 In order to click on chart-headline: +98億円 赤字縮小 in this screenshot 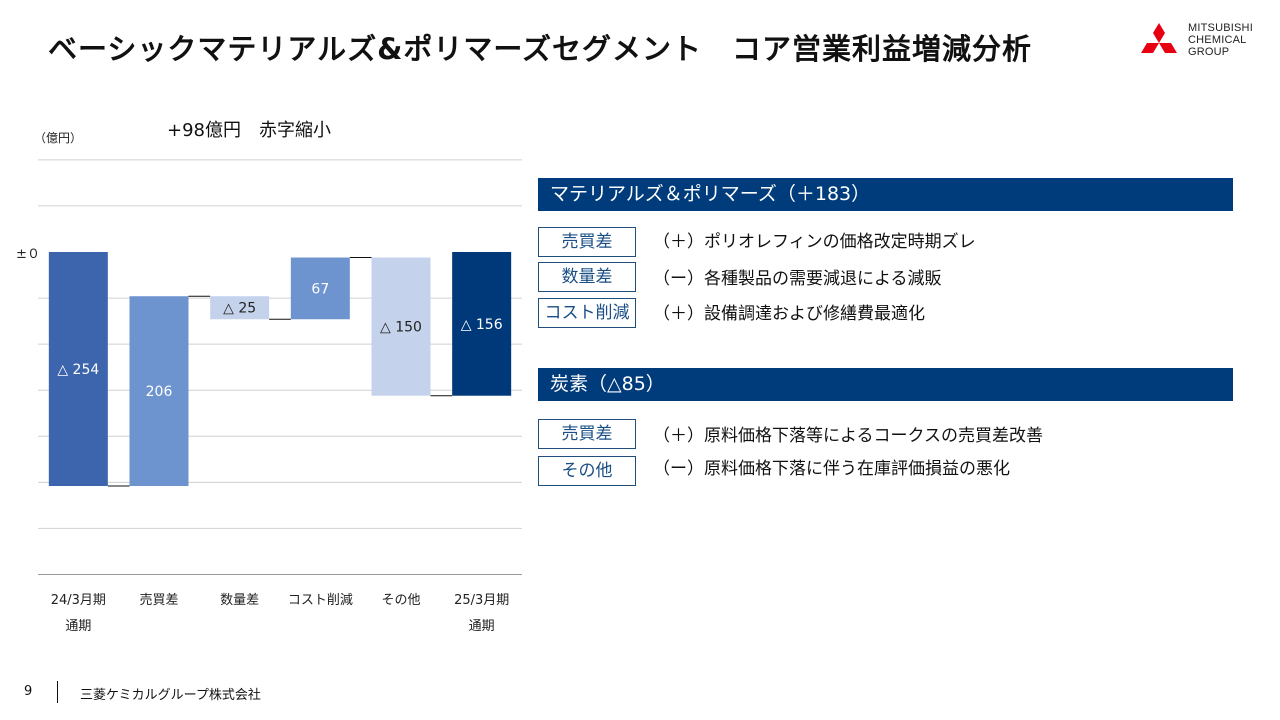, I will do `click(249, 130)`.